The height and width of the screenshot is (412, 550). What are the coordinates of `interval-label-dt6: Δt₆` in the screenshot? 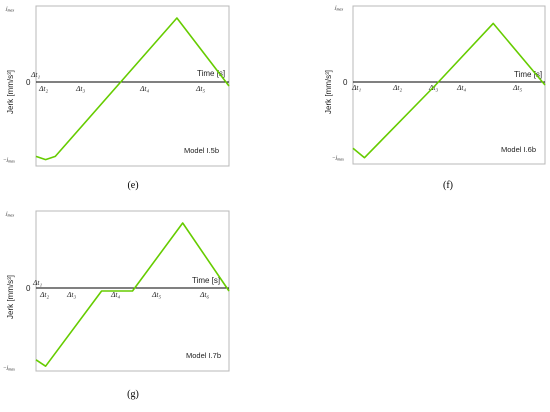 It's located at (204, 294).